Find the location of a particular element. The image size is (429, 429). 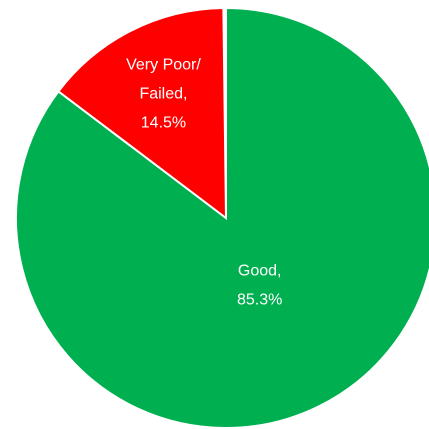

data-label: 85.3% is located at coordinates (259, 299).